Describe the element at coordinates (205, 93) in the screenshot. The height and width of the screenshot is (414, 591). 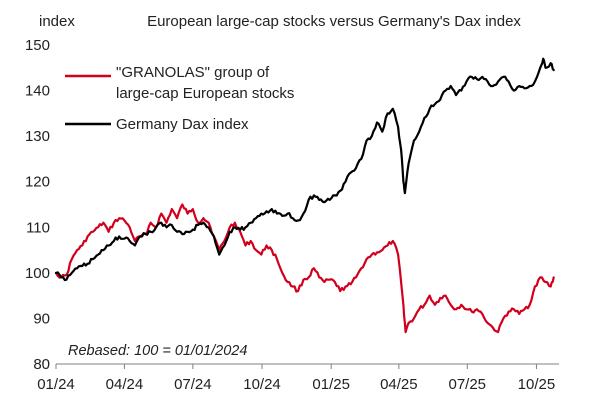
I see `legend-label: large-cap European stocks` at that location.